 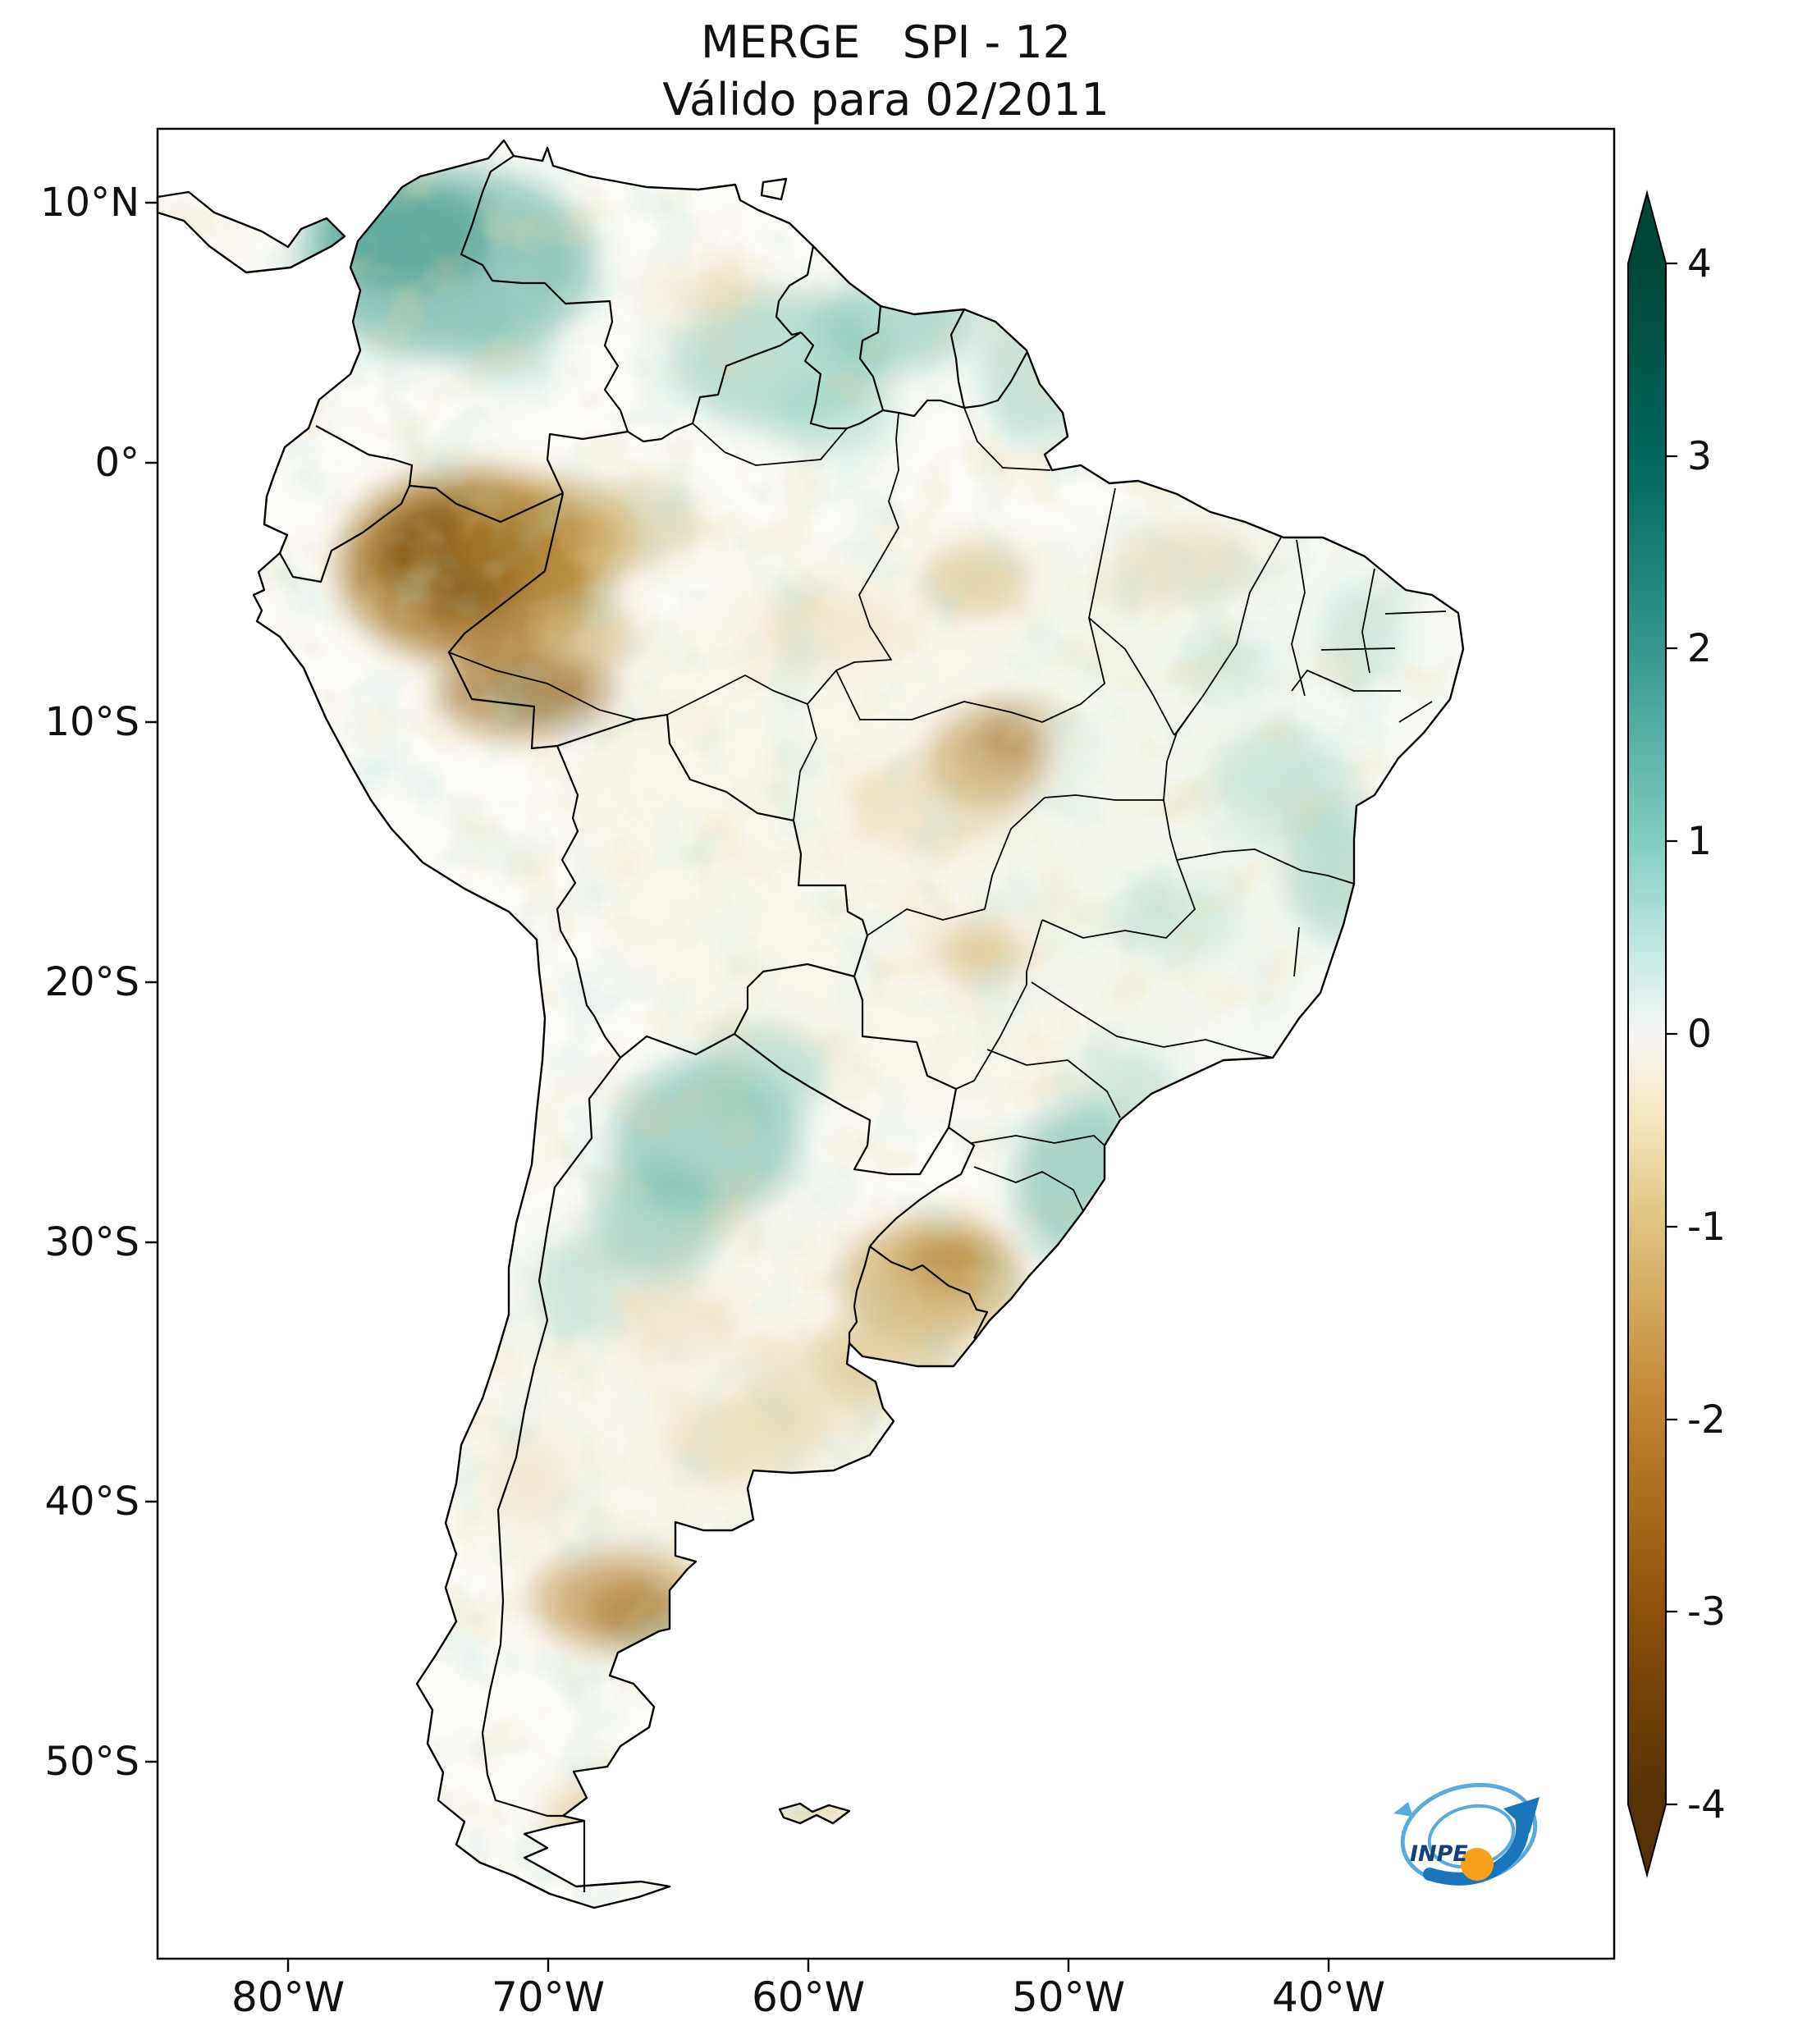 What do you see at coordinates (117, 463) in the screenshot?
I see `ytick-0: 0°` at bounding box center [117, 463].